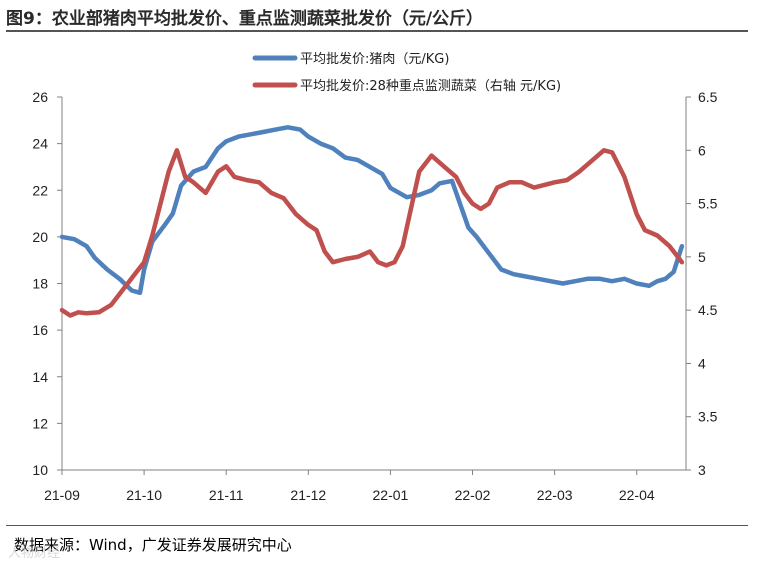 The height and width of the screenshot is (567, 760). Describe the element at coordinates (40, 190) in the screenshot. I see `y-left-tick-label: 22` at that location.